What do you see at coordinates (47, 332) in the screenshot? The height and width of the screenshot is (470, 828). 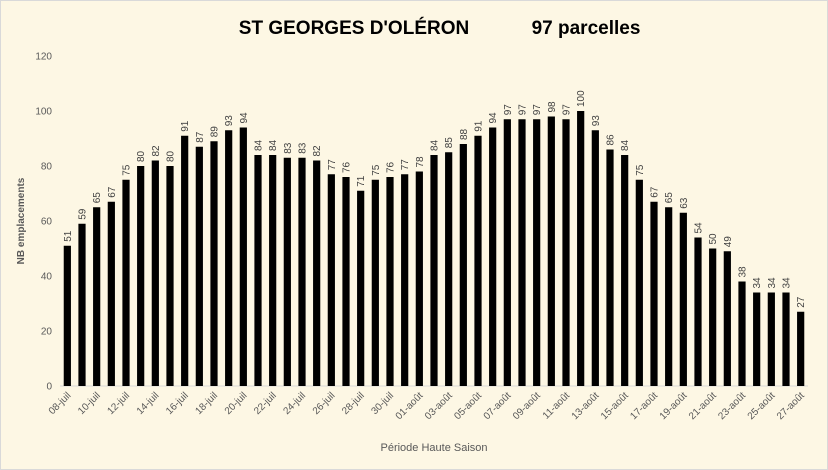 I see `y-tick-label: 20` at bounding box center [47, 332].